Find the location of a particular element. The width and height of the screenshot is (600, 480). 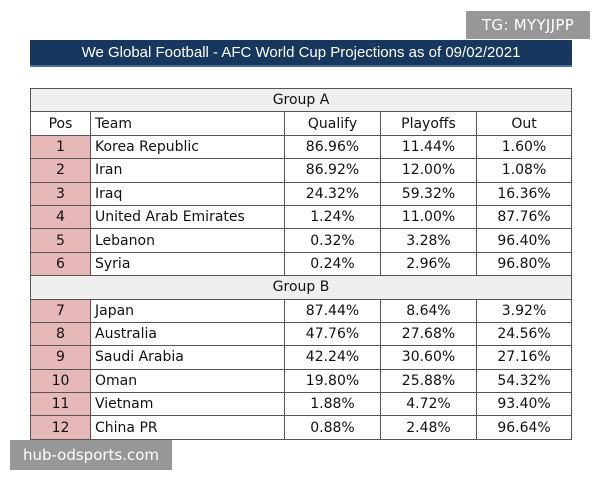

cell-out: 16.36% is located at coordinates (524, 193).